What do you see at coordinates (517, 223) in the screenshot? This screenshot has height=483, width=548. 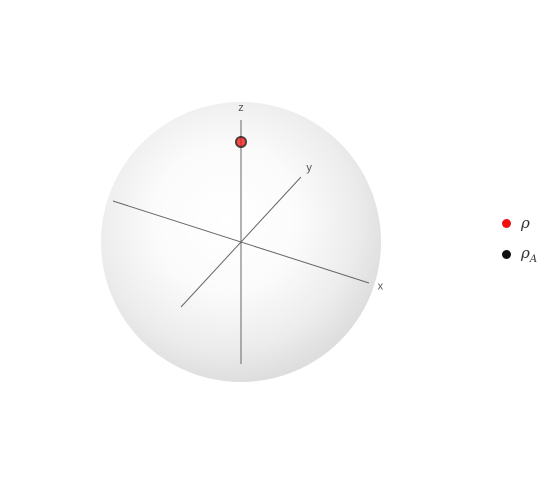 I see `legend-item-rho: ρ` at bounding box center [517, 223].